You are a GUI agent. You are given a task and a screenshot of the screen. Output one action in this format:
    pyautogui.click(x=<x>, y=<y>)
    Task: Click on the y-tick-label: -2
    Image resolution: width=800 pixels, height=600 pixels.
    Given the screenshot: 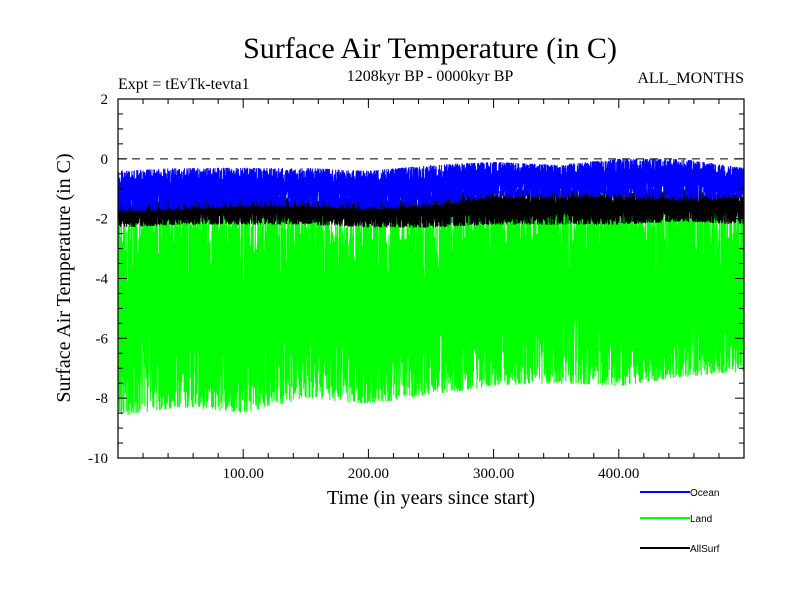 What is the action you would take?
    pyautogui.click(x=102, y=220)
    